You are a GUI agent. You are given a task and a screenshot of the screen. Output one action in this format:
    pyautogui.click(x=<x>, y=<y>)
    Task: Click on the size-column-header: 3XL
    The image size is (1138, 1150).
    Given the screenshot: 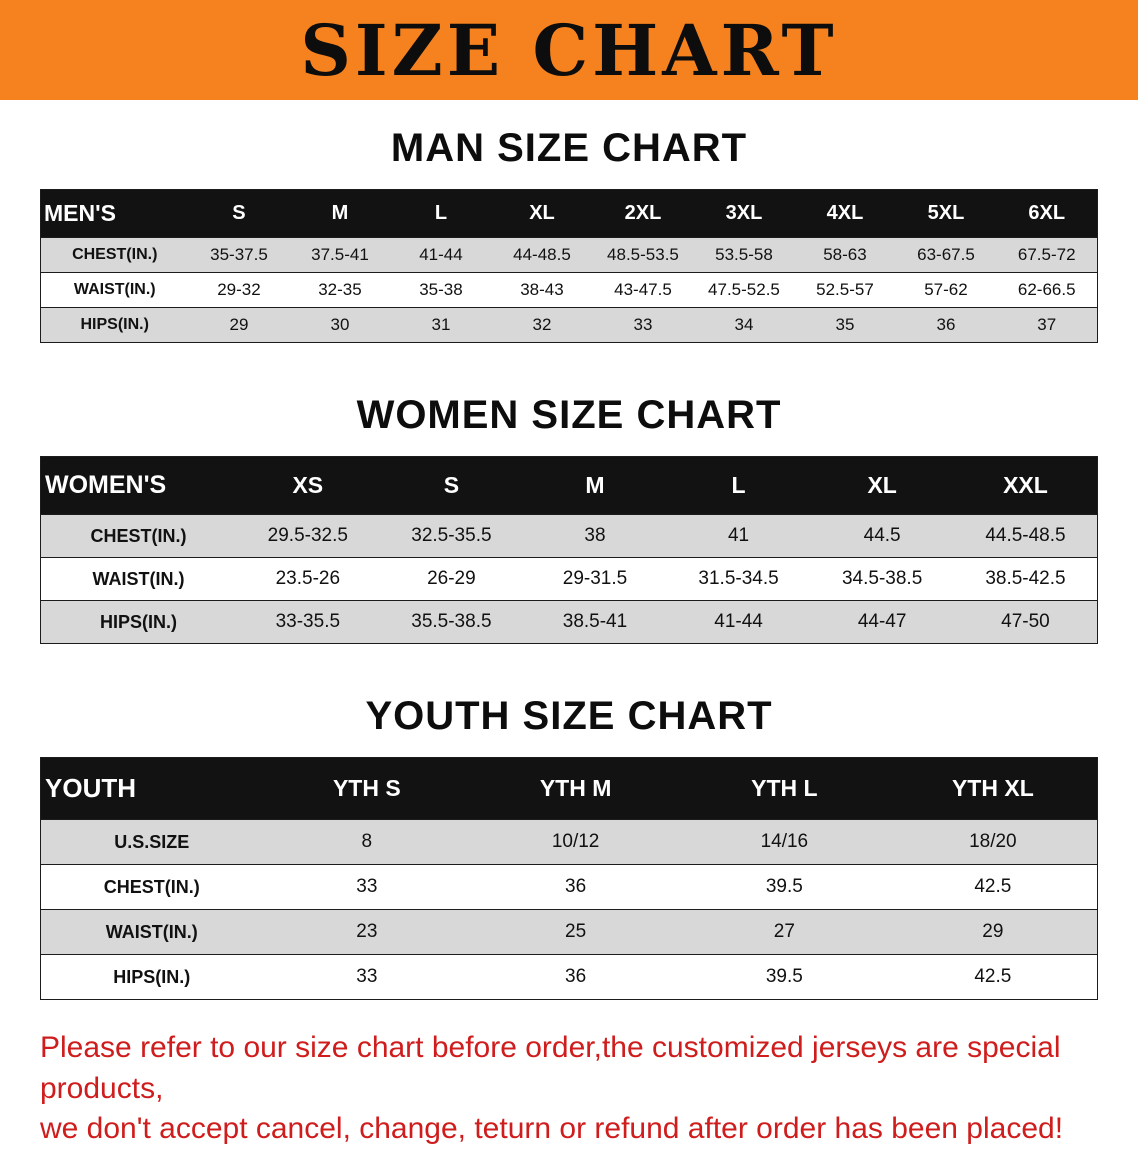 What is the action you would take?
    pyautogui.click(x=744, y=213)
    